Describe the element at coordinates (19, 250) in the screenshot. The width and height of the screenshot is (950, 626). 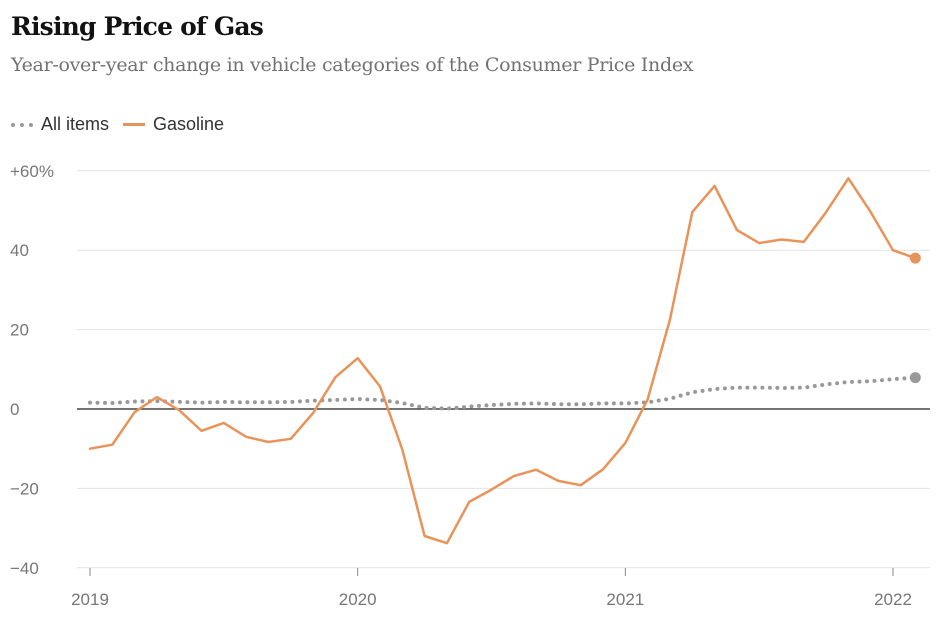
I see `y-tick-label: 40` at that location.